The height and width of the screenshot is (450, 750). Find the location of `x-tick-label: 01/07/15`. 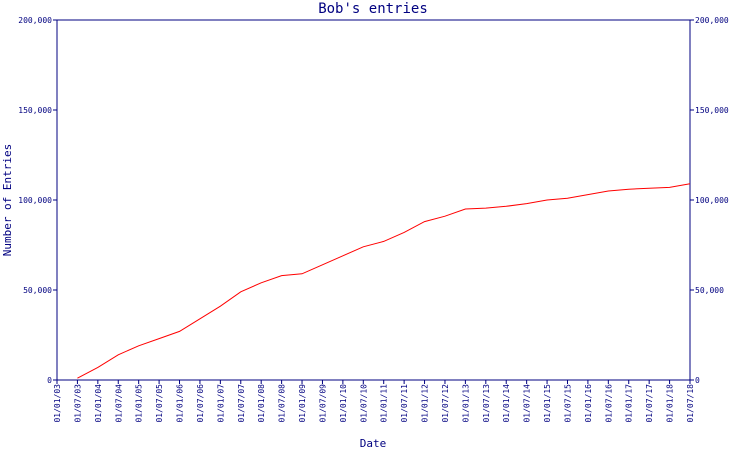

x-tick-label: 01/07/15 is located at coordinates (567, 403).